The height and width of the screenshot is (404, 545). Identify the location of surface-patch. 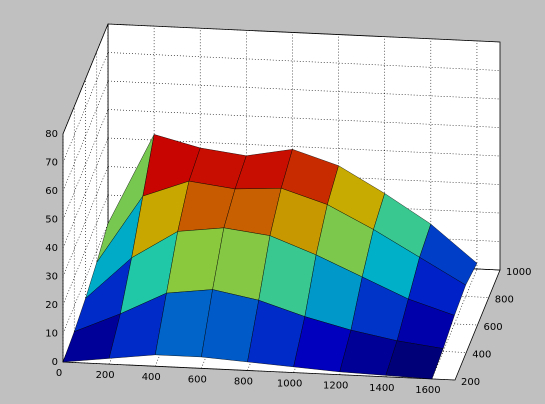
(414, 360).